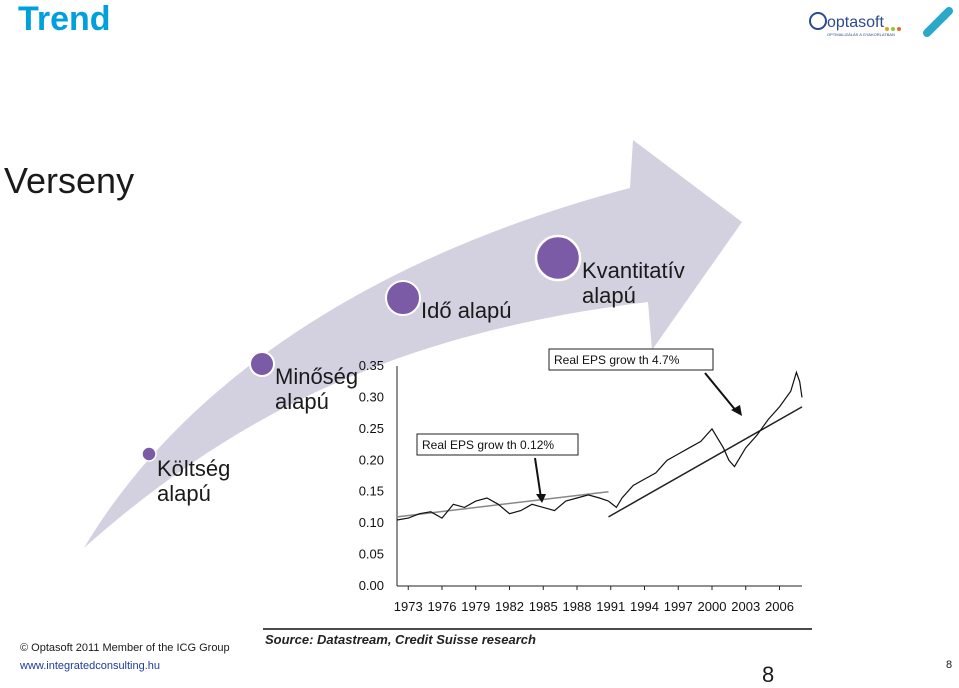 The height and width of the screenshot is (688, 959). What do you see at coordinates (949, 665) in the screenshot?
I see `page-number: 8` at bounding box center [949, 665].